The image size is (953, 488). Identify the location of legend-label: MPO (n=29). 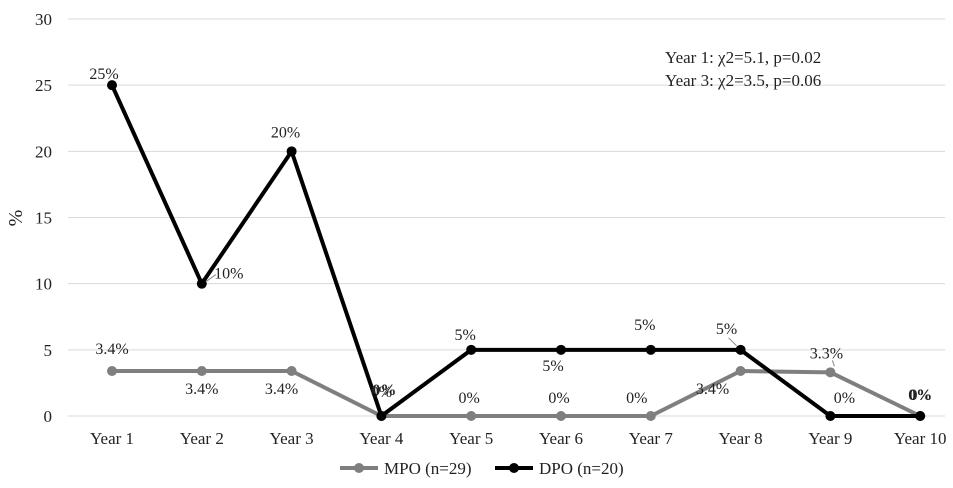
(428, 468).